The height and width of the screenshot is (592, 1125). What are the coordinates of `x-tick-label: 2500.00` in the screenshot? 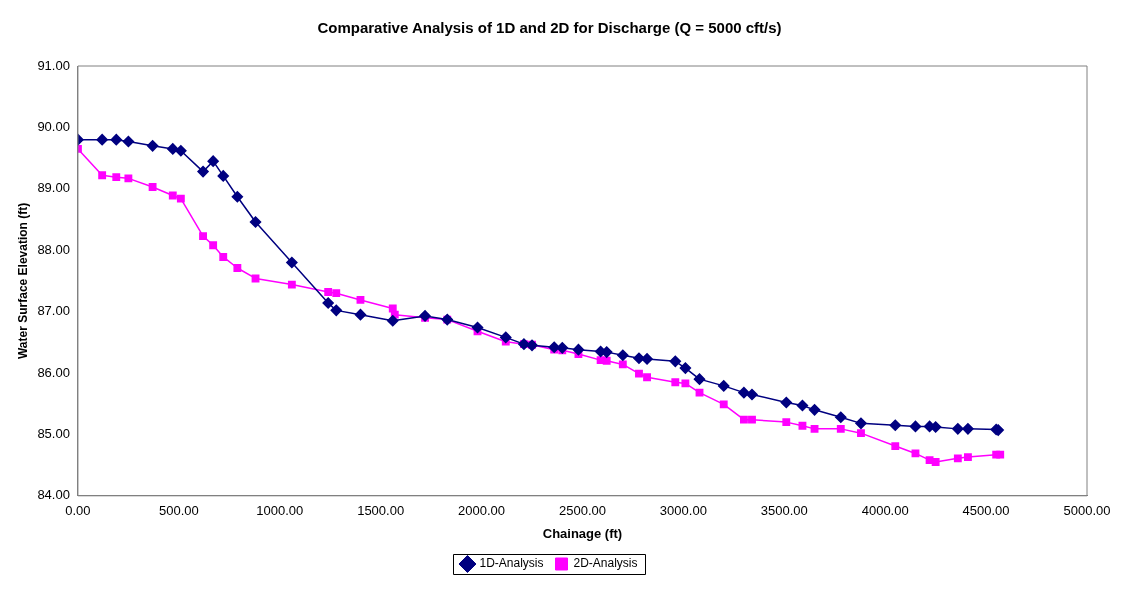 It's located at (582, 511).